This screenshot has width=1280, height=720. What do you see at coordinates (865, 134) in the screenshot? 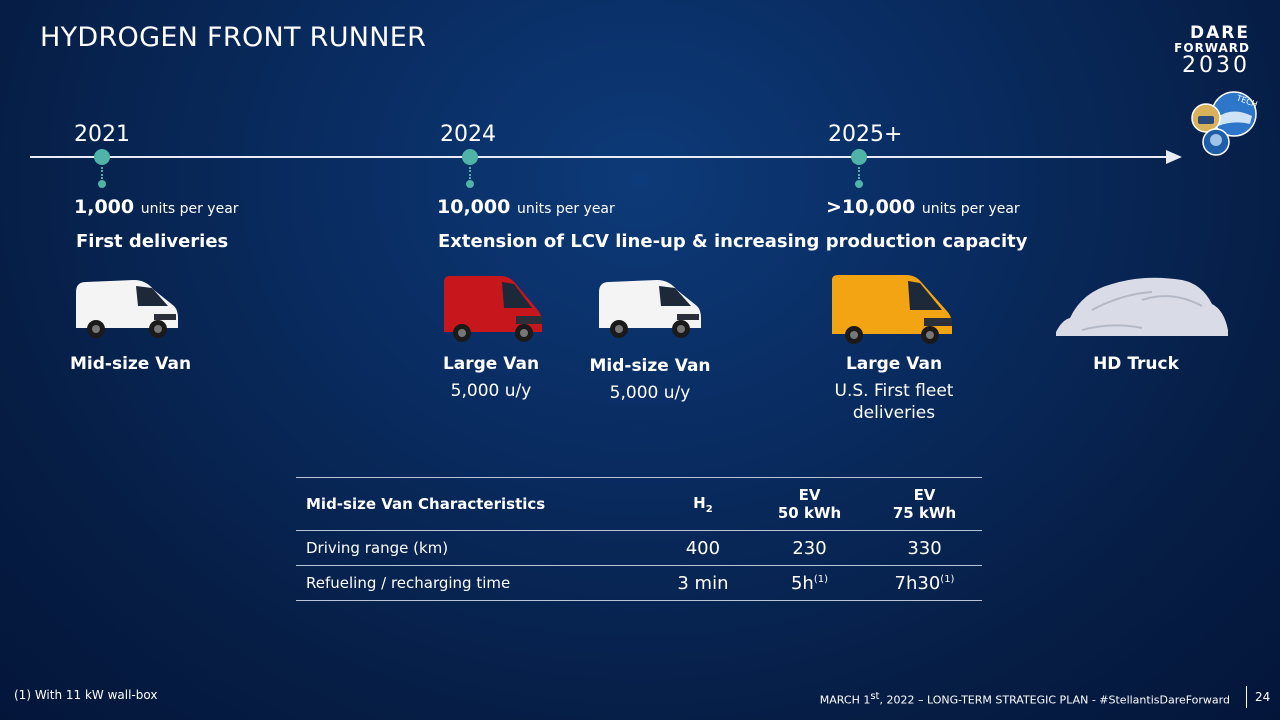
I see `timeline-year-2025-plus: 2025+` at bounding box center [865, 134].